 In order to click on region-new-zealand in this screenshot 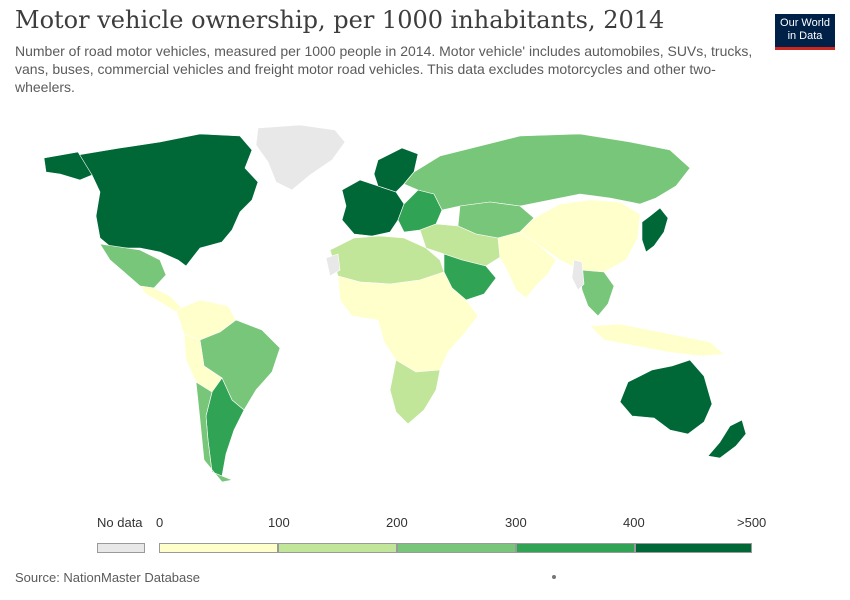, I will do `click(727, 439)`.